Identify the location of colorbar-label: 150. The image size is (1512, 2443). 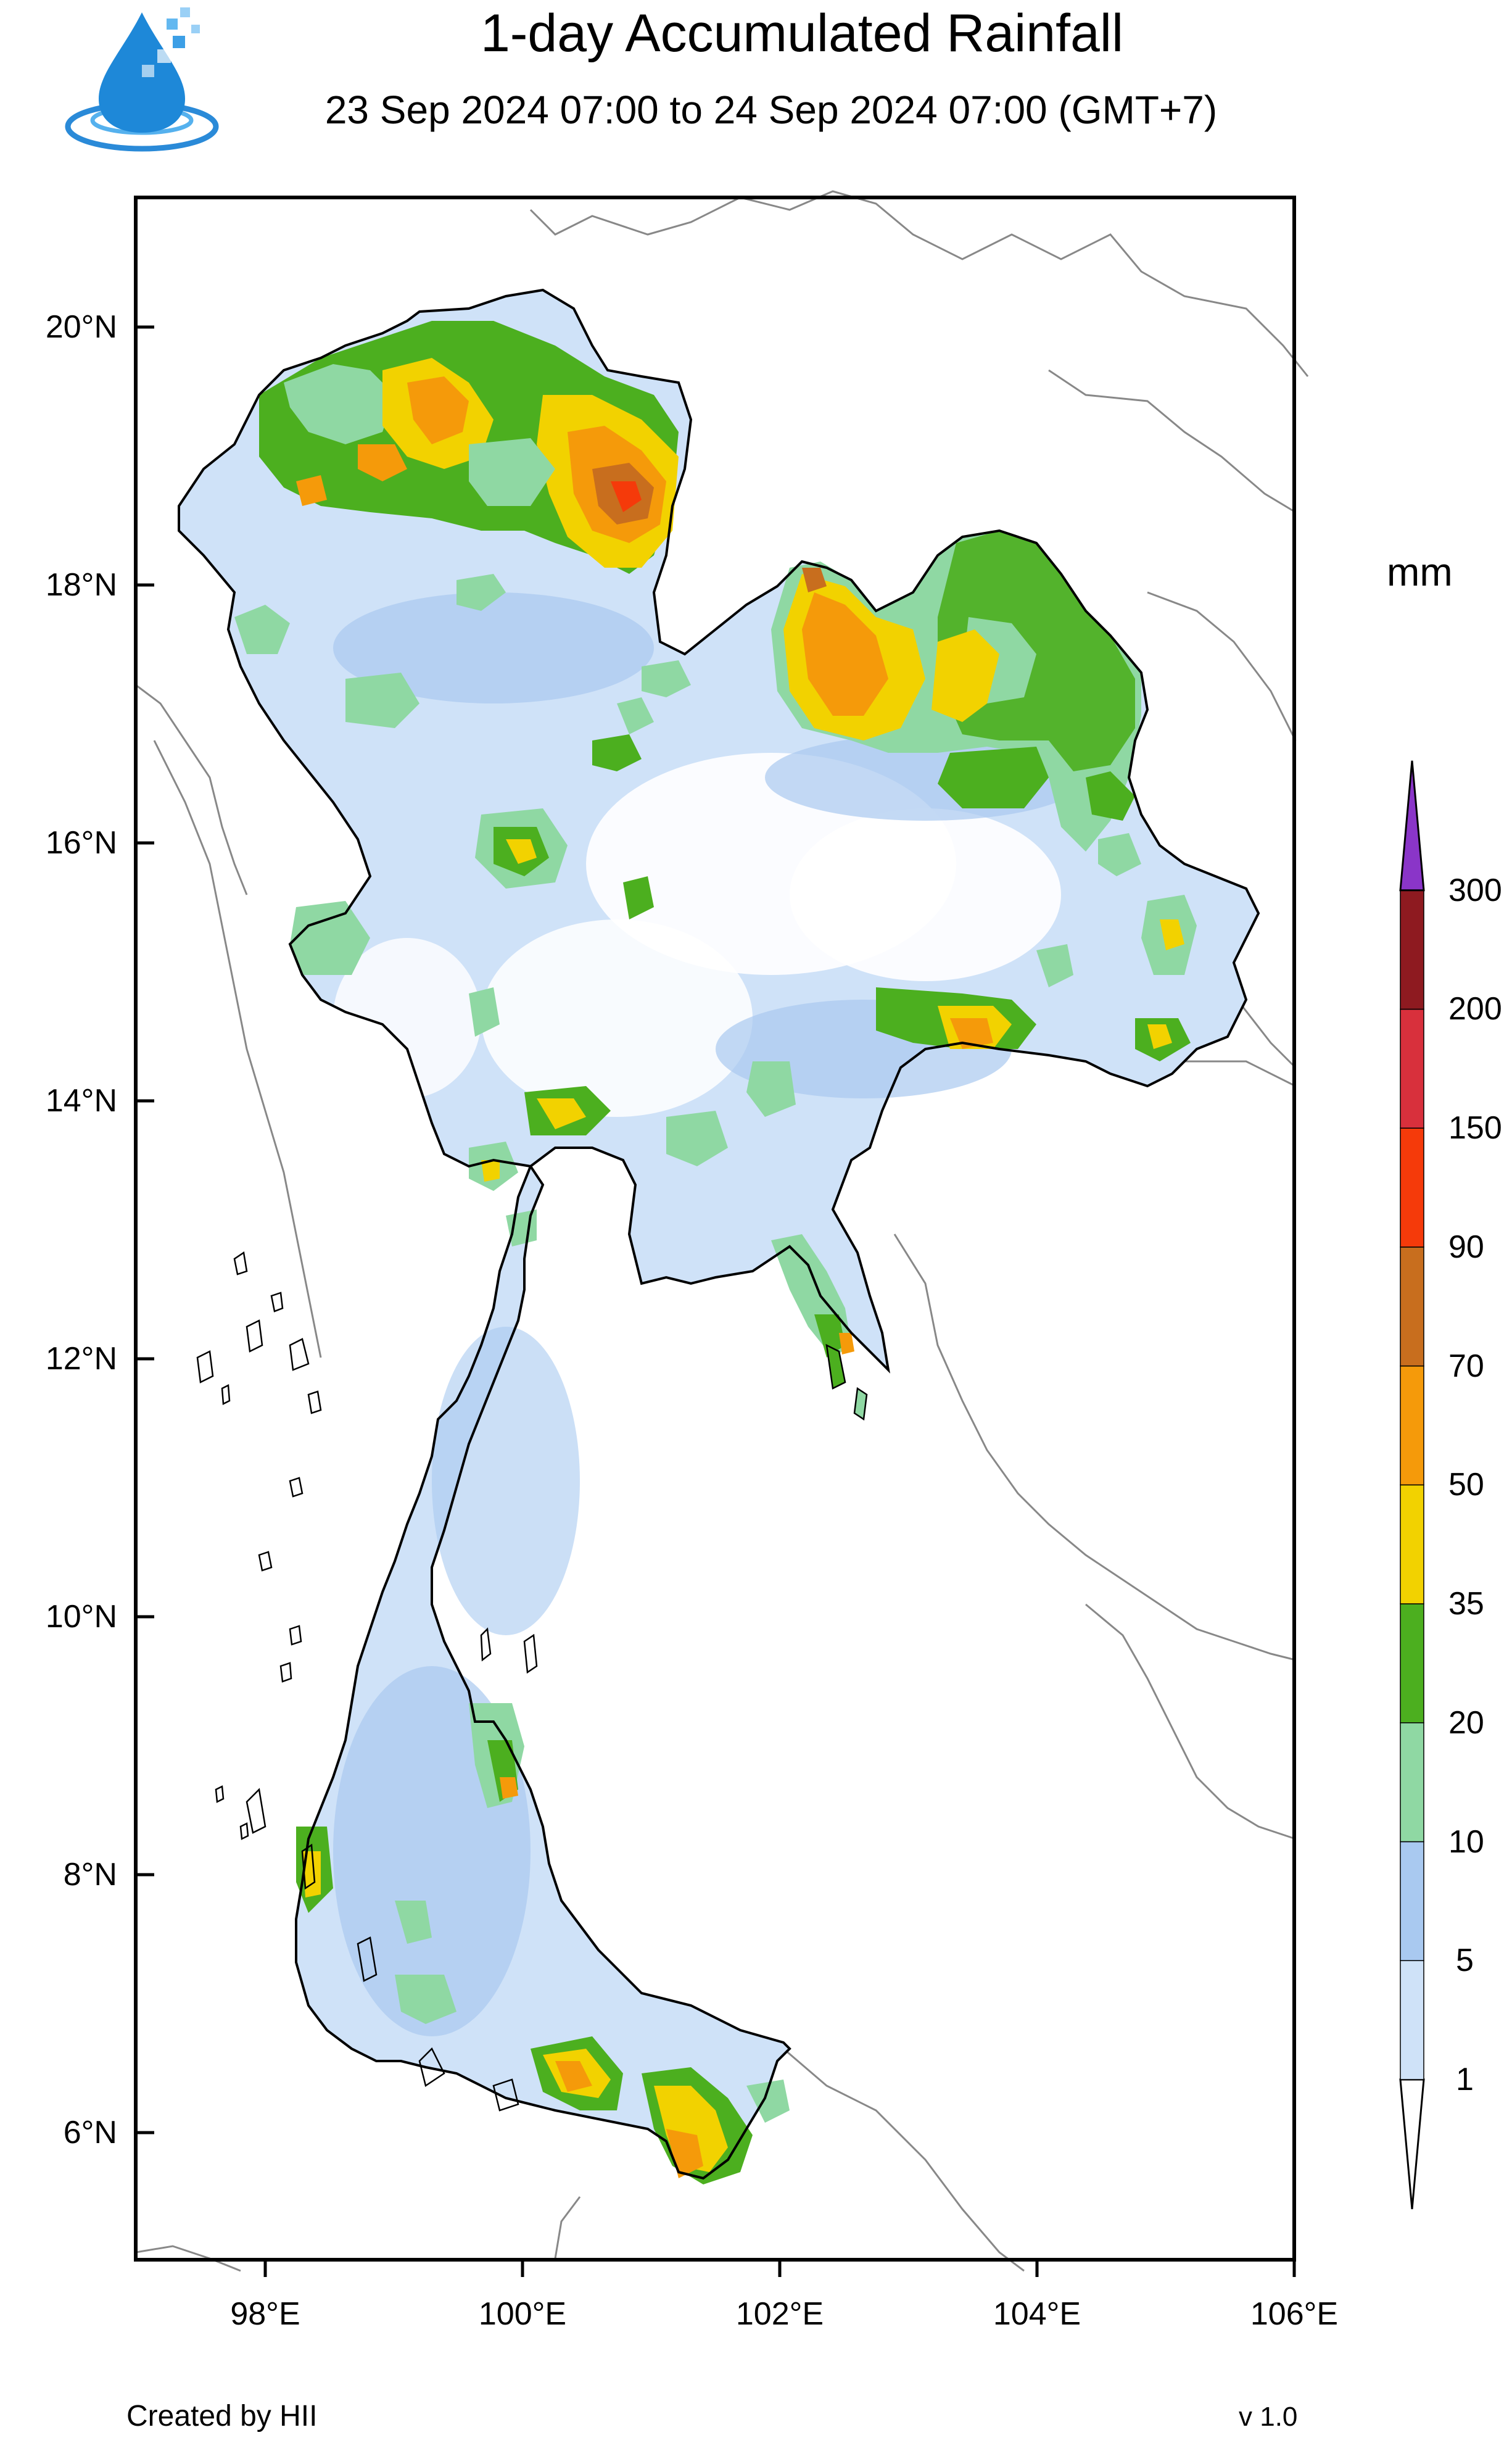
(1475, 1128).